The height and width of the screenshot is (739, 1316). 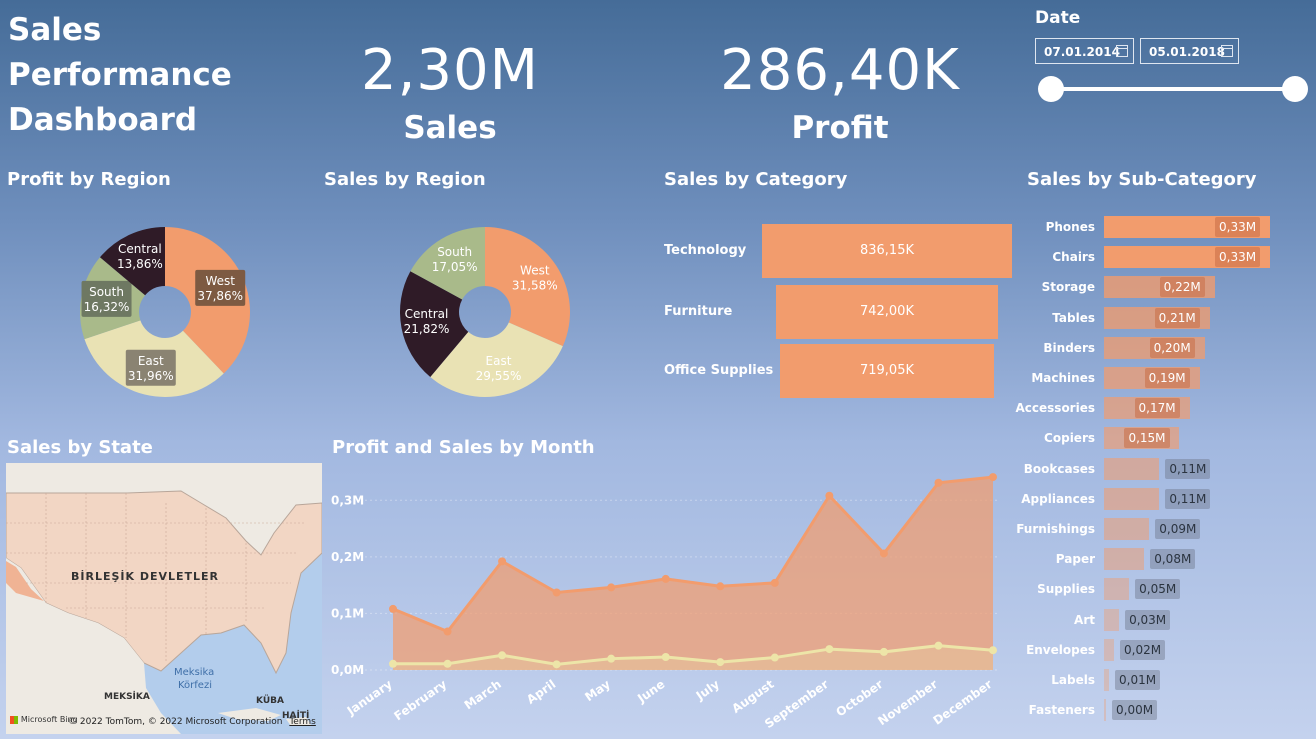 I want to click on map-terms-link: Terms, so click(x=302, y=722).